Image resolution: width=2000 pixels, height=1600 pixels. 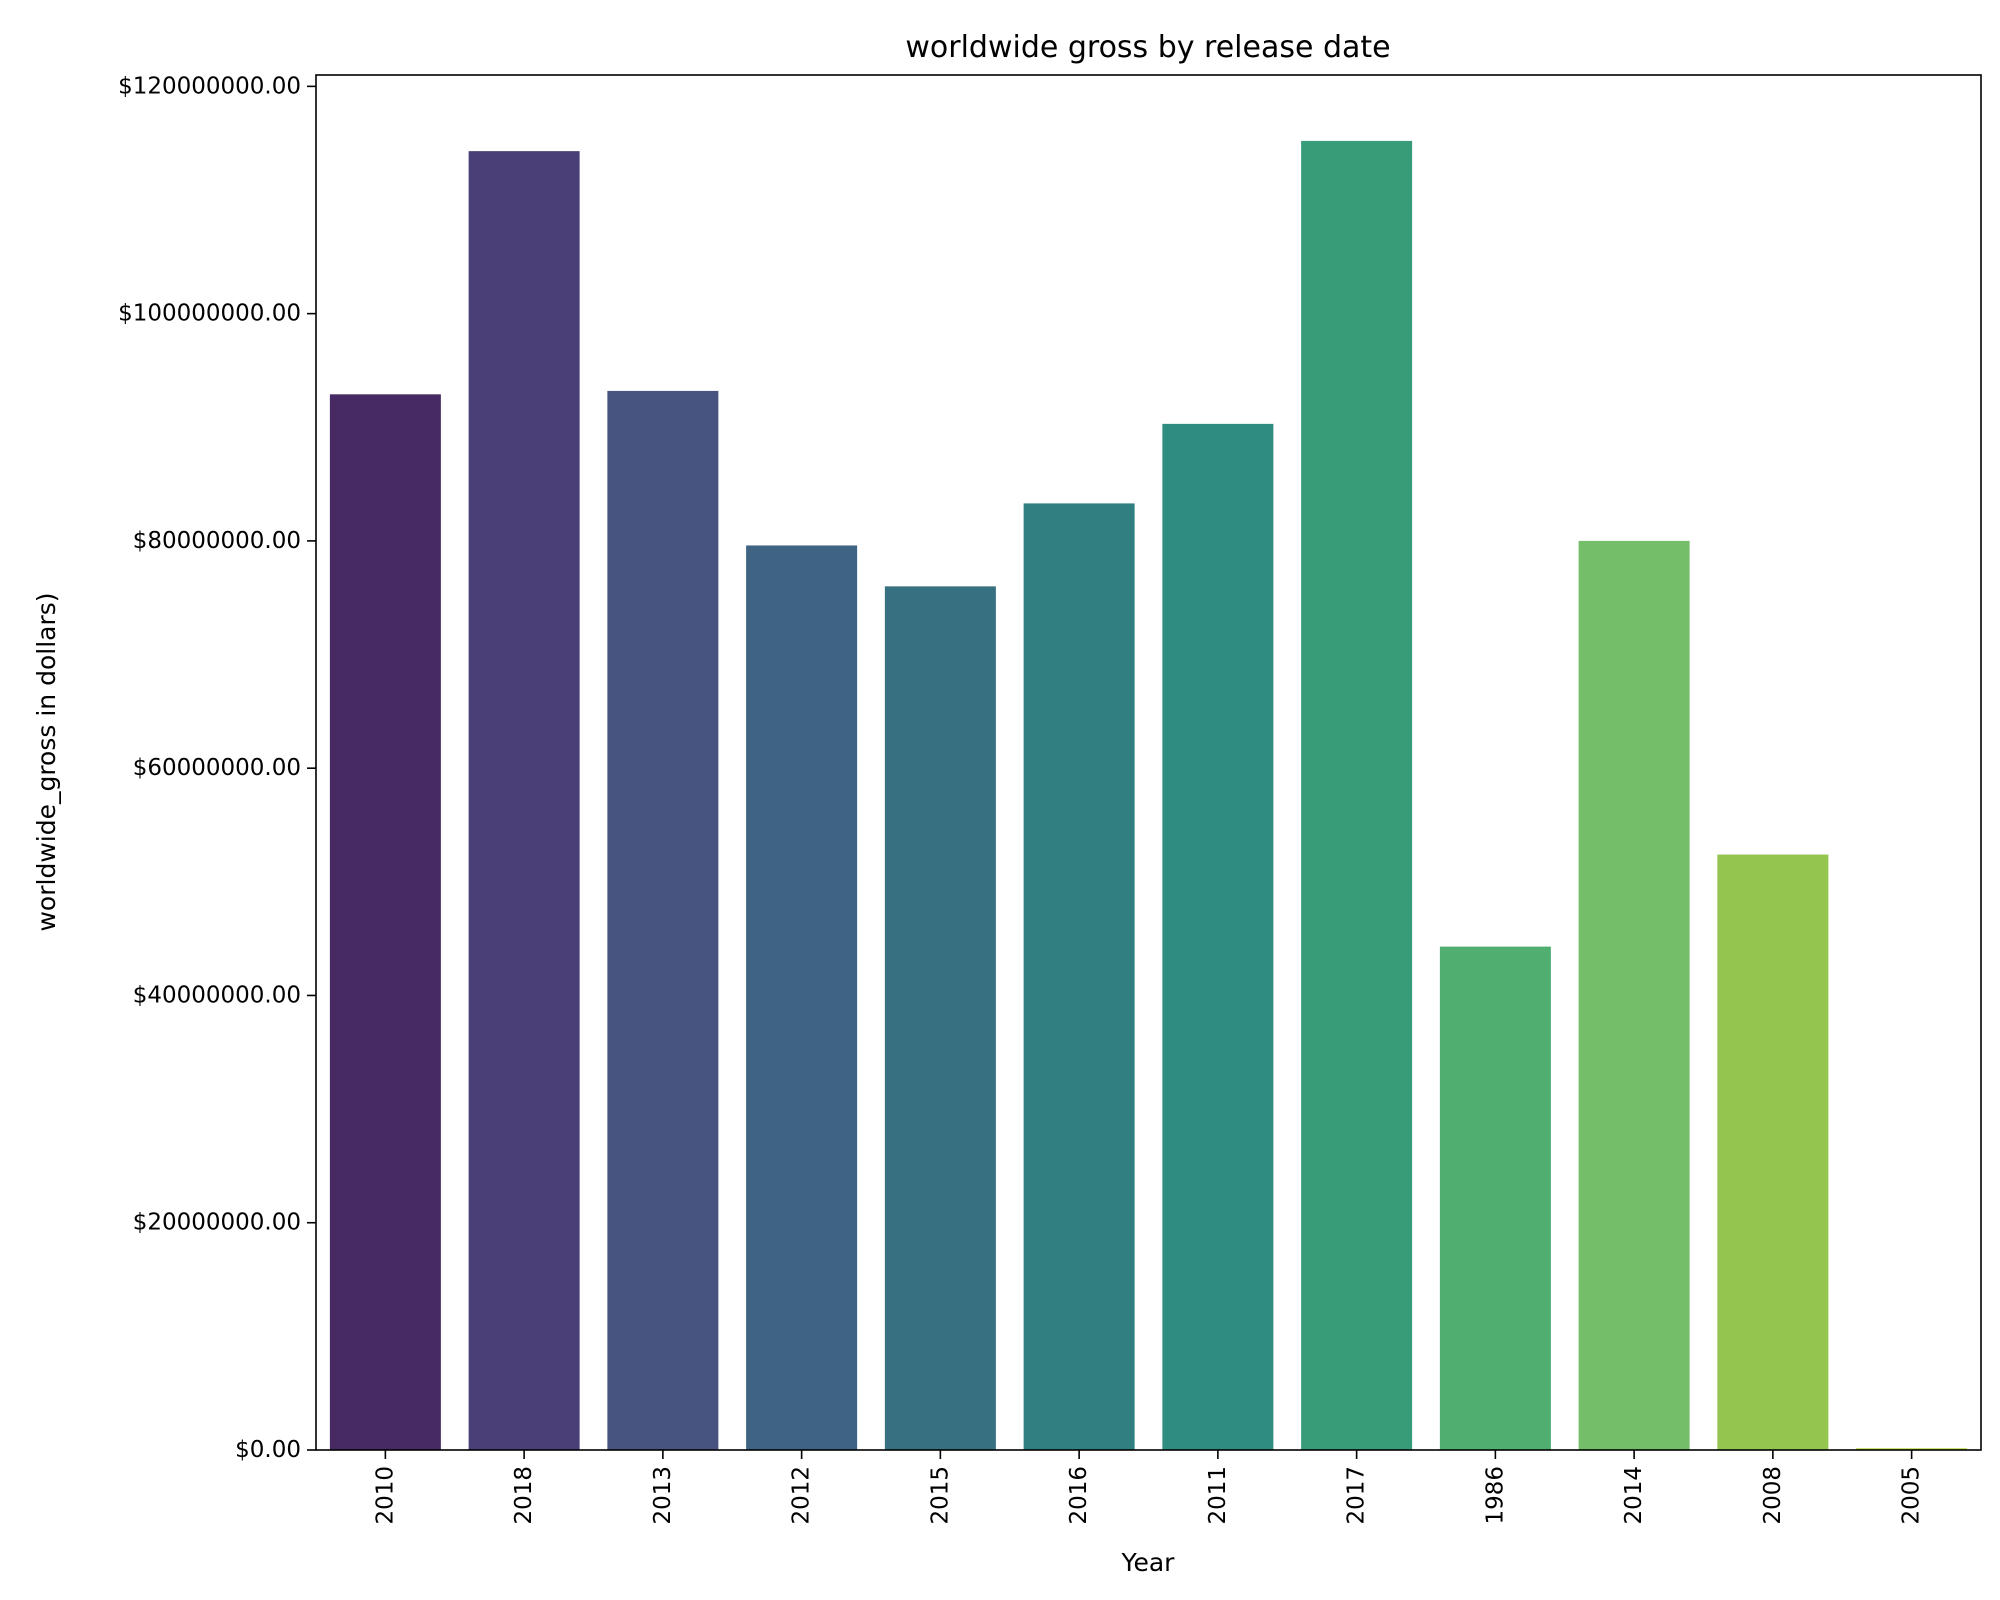 I want to click on bar-2012, so click(x=802, y=997).